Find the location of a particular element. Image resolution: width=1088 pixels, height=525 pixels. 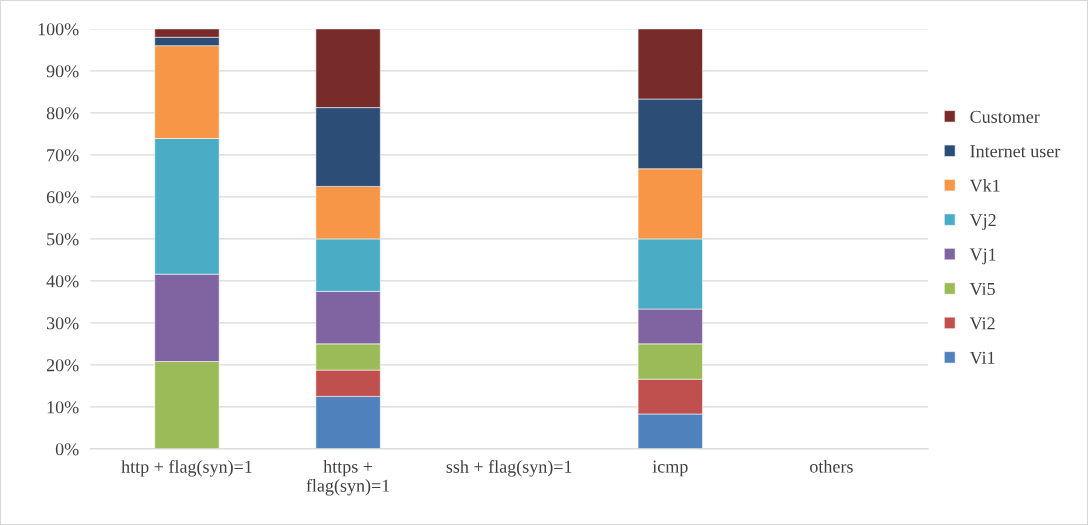

legend-label: Internet user is located at coordinates (1015, 151).